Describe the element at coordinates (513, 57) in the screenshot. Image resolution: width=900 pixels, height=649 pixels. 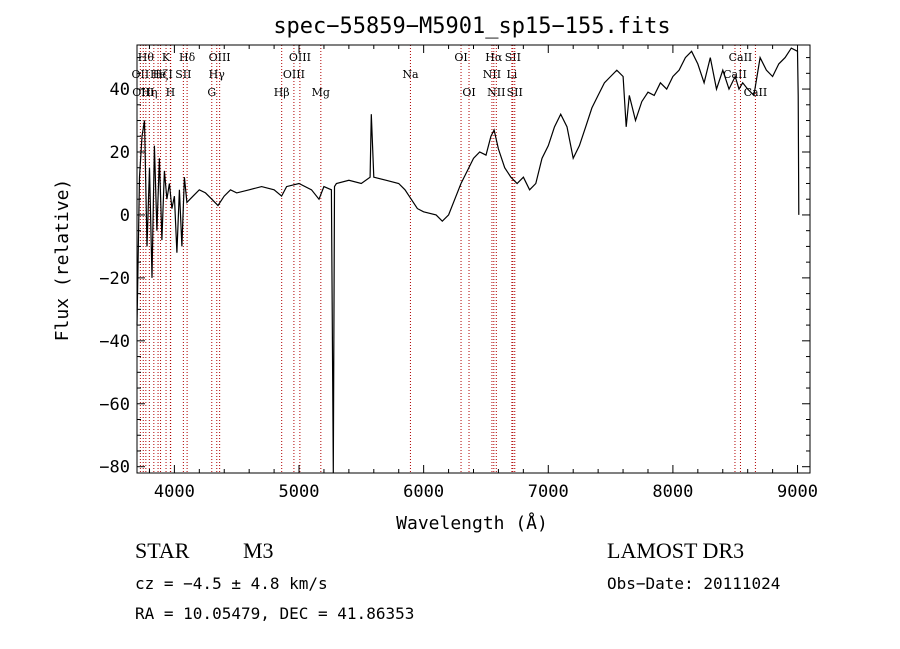
I see `line-label-26: SII` at that location.